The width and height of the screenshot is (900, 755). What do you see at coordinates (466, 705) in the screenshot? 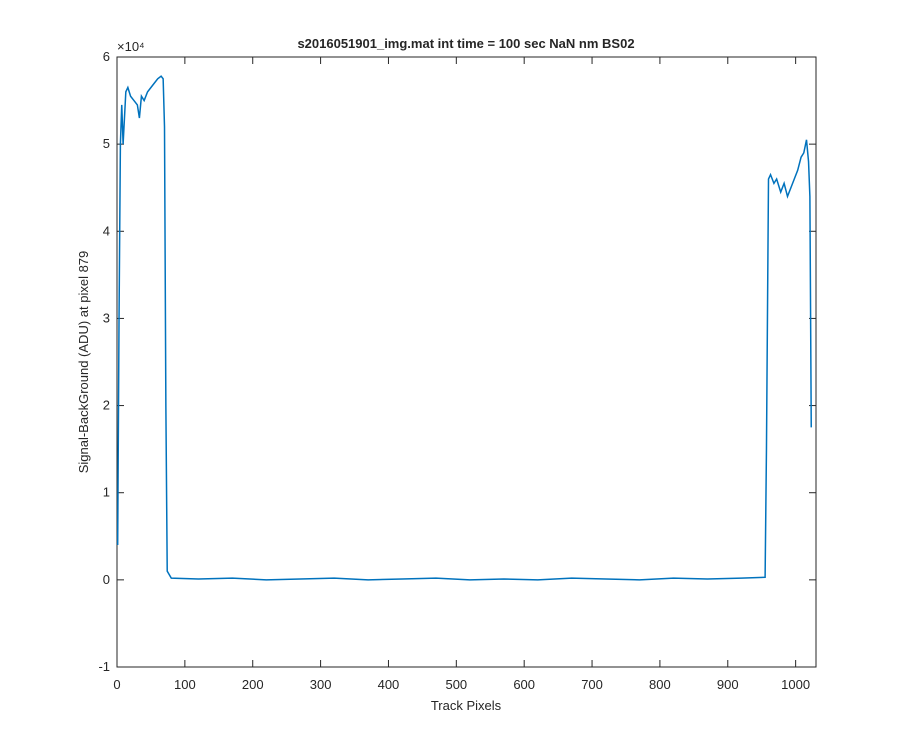
I see `x-axis-label: Track Pixels` at bounding box center [466, 705].